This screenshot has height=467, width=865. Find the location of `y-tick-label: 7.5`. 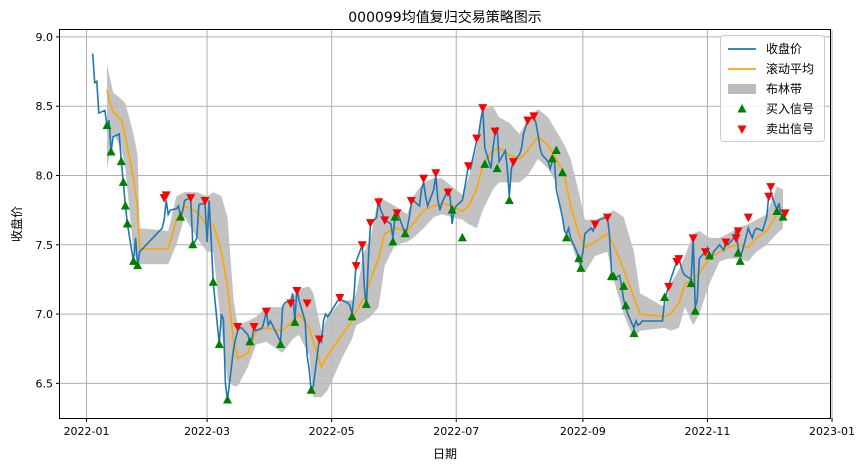

y-tick-label: 7.5 is located at coordinates (45, 245).